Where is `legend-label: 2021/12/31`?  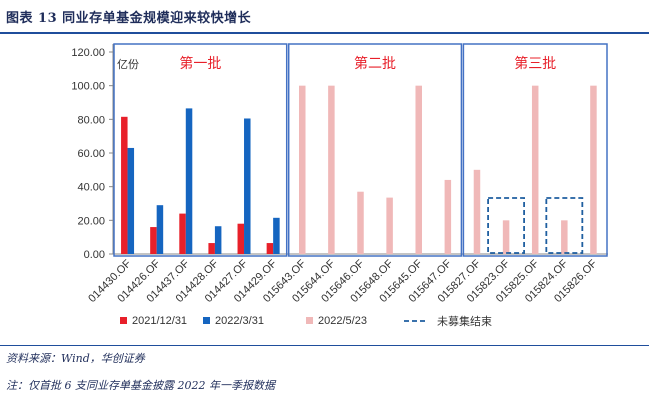
legend-label: 2021/12/31 is located at coordinates (159, 321).